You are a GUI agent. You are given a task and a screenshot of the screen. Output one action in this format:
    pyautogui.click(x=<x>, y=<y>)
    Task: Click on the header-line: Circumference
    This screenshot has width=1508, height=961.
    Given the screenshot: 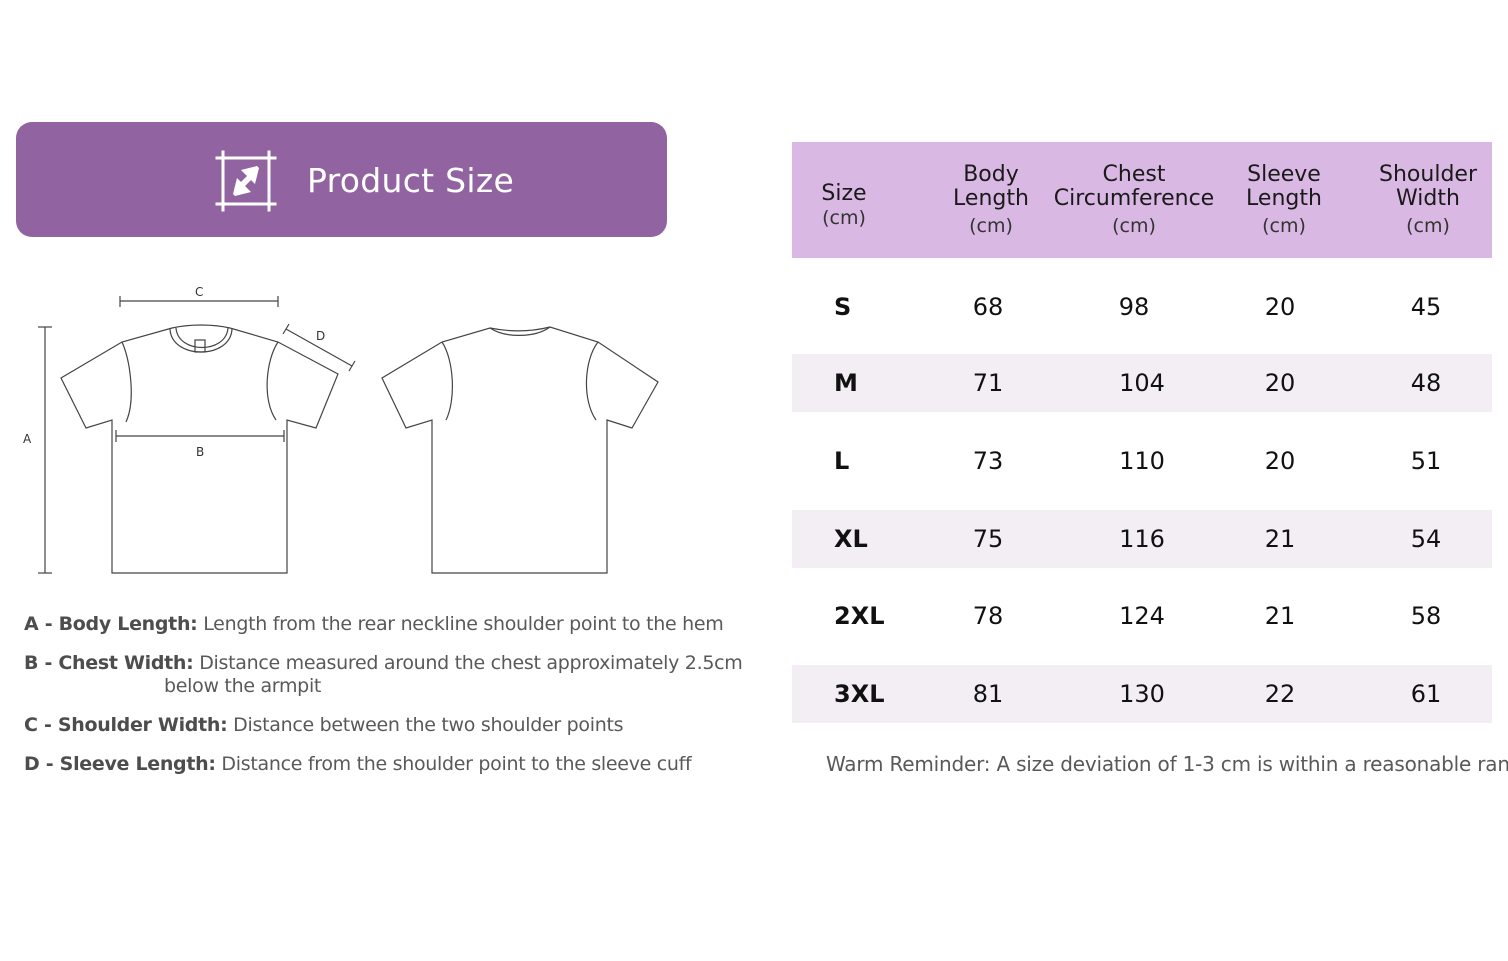 What is the action you would take?
    pyautogui.click(x=1134, y=198)
    